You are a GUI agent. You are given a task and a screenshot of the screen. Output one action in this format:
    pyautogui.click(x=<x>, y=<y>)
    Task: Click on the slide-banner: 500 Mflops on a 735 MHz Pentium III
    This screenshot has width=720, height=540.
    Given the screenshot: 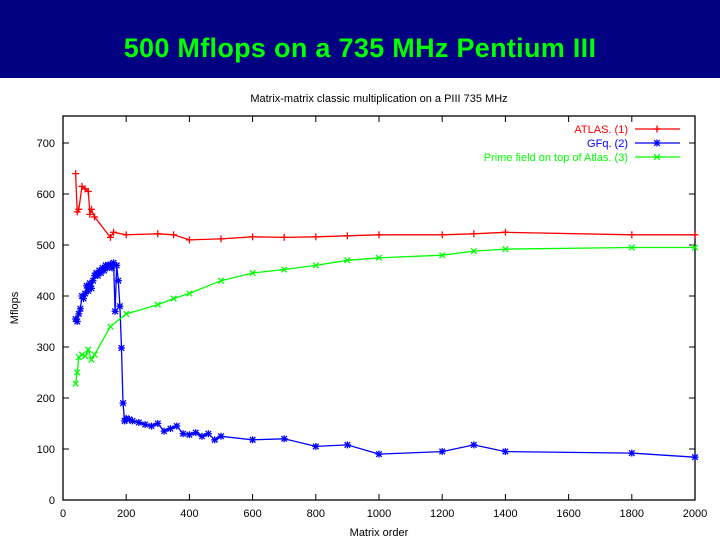 What is the action you would take?
    pyautogui.click(x=360, y=39)
    